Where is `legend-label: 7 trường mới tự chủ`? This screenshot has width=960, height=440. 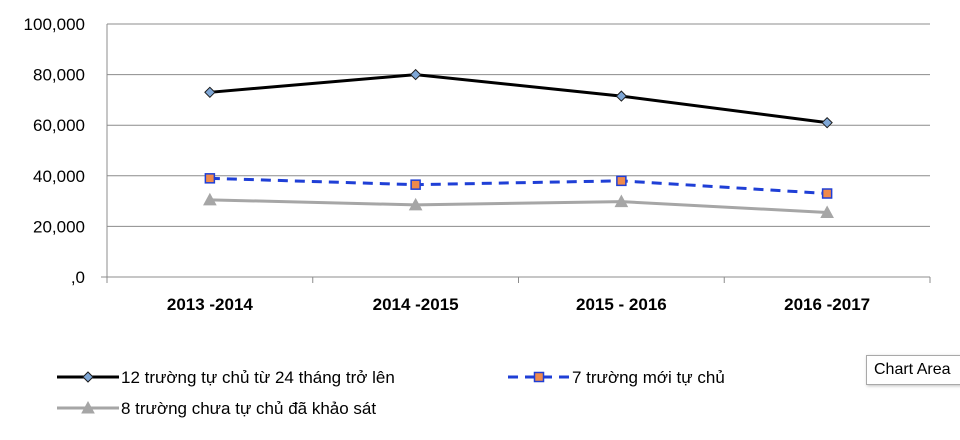 legend-label: 7 trường mới tự chủ is located at coordinates (648, 377).